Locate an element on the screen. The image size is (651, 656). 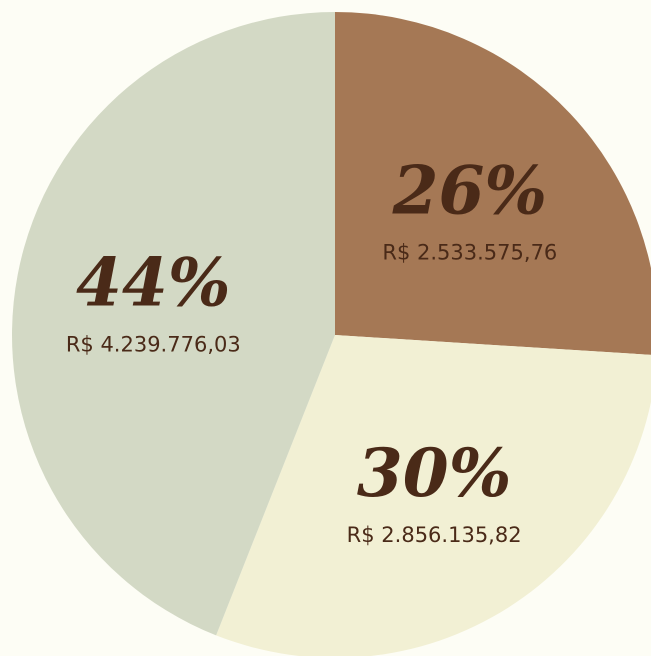
percent-label: 44% is located at coordinates (153, 282).